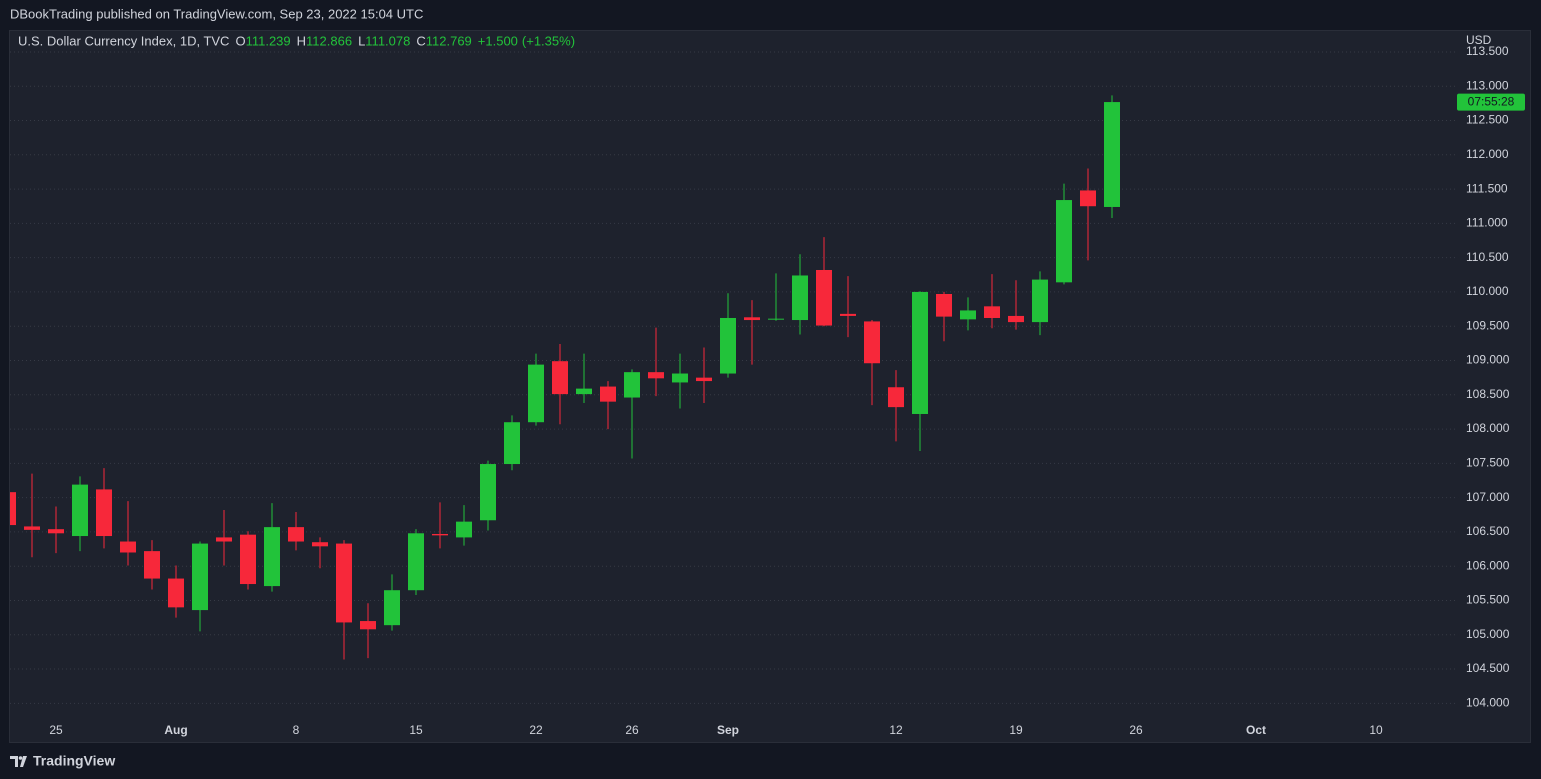 This screenshot has height=779, width=1541. Describe the element at coordinates (1487, 188) in the screenshot. I see `y-tick-label: 111.500` at that location.